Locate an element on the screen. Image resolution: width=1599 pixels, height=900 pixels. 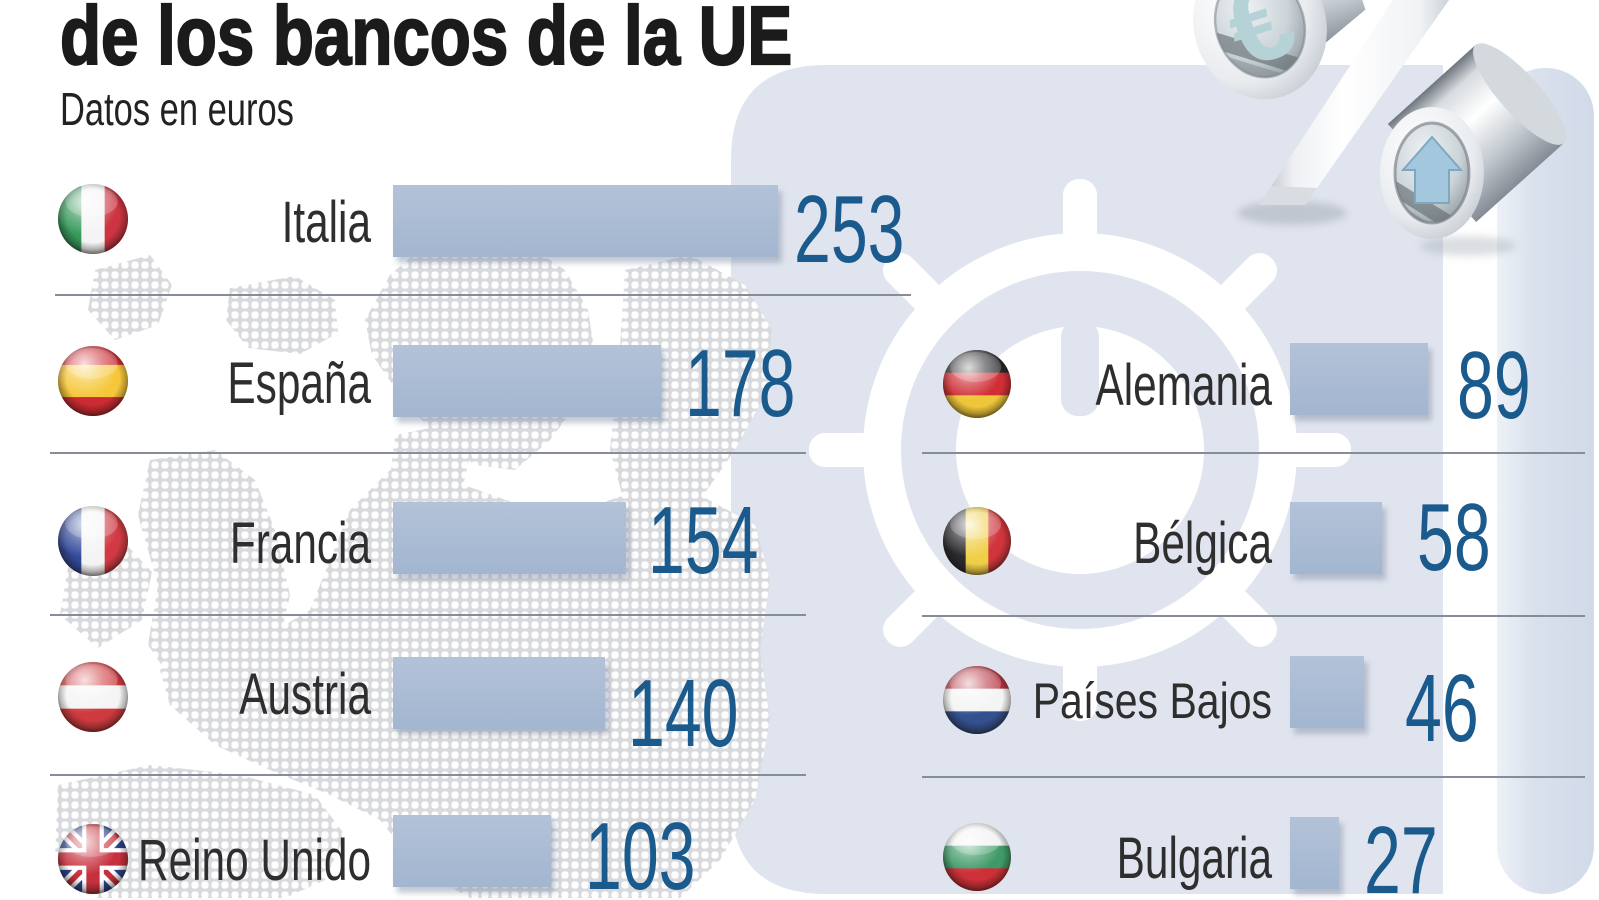
svg-text: 27 is located at coordinates (1401, 853).